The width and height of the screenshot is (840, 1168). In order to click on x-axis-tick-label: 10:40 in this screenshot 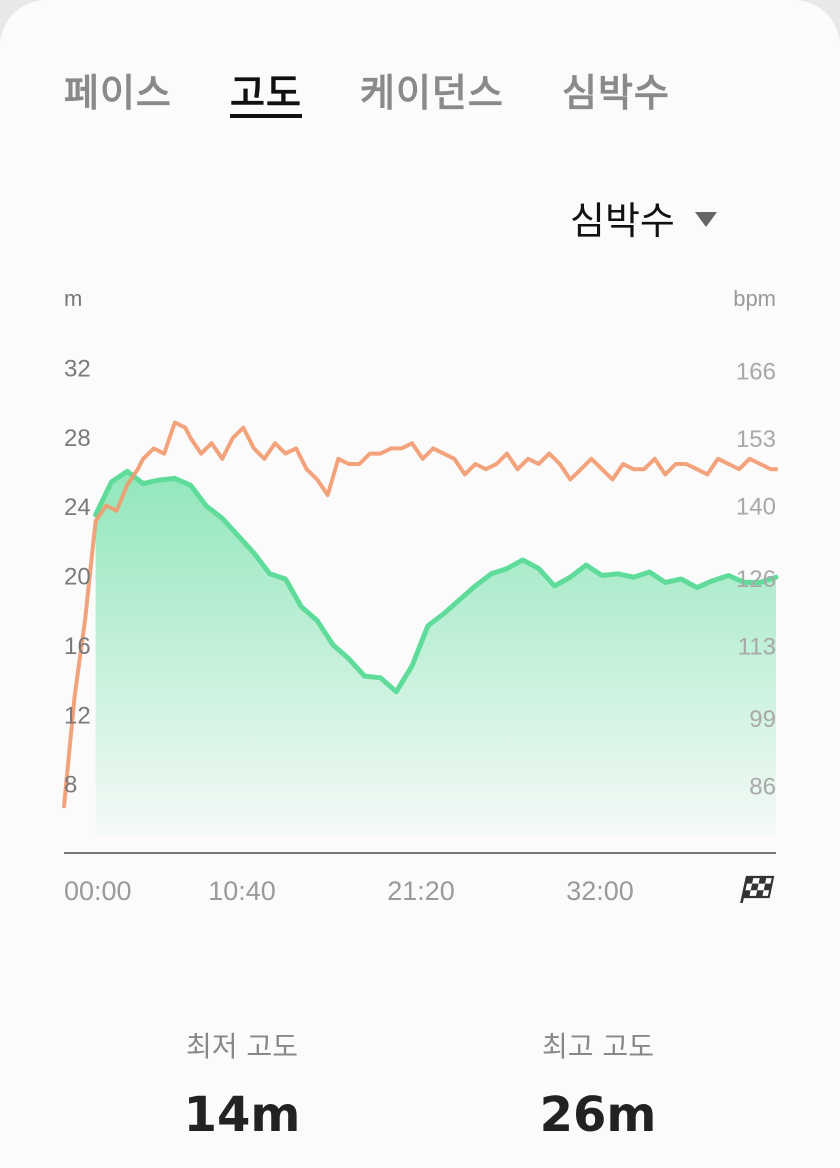, I will do `click(242, 891)`.